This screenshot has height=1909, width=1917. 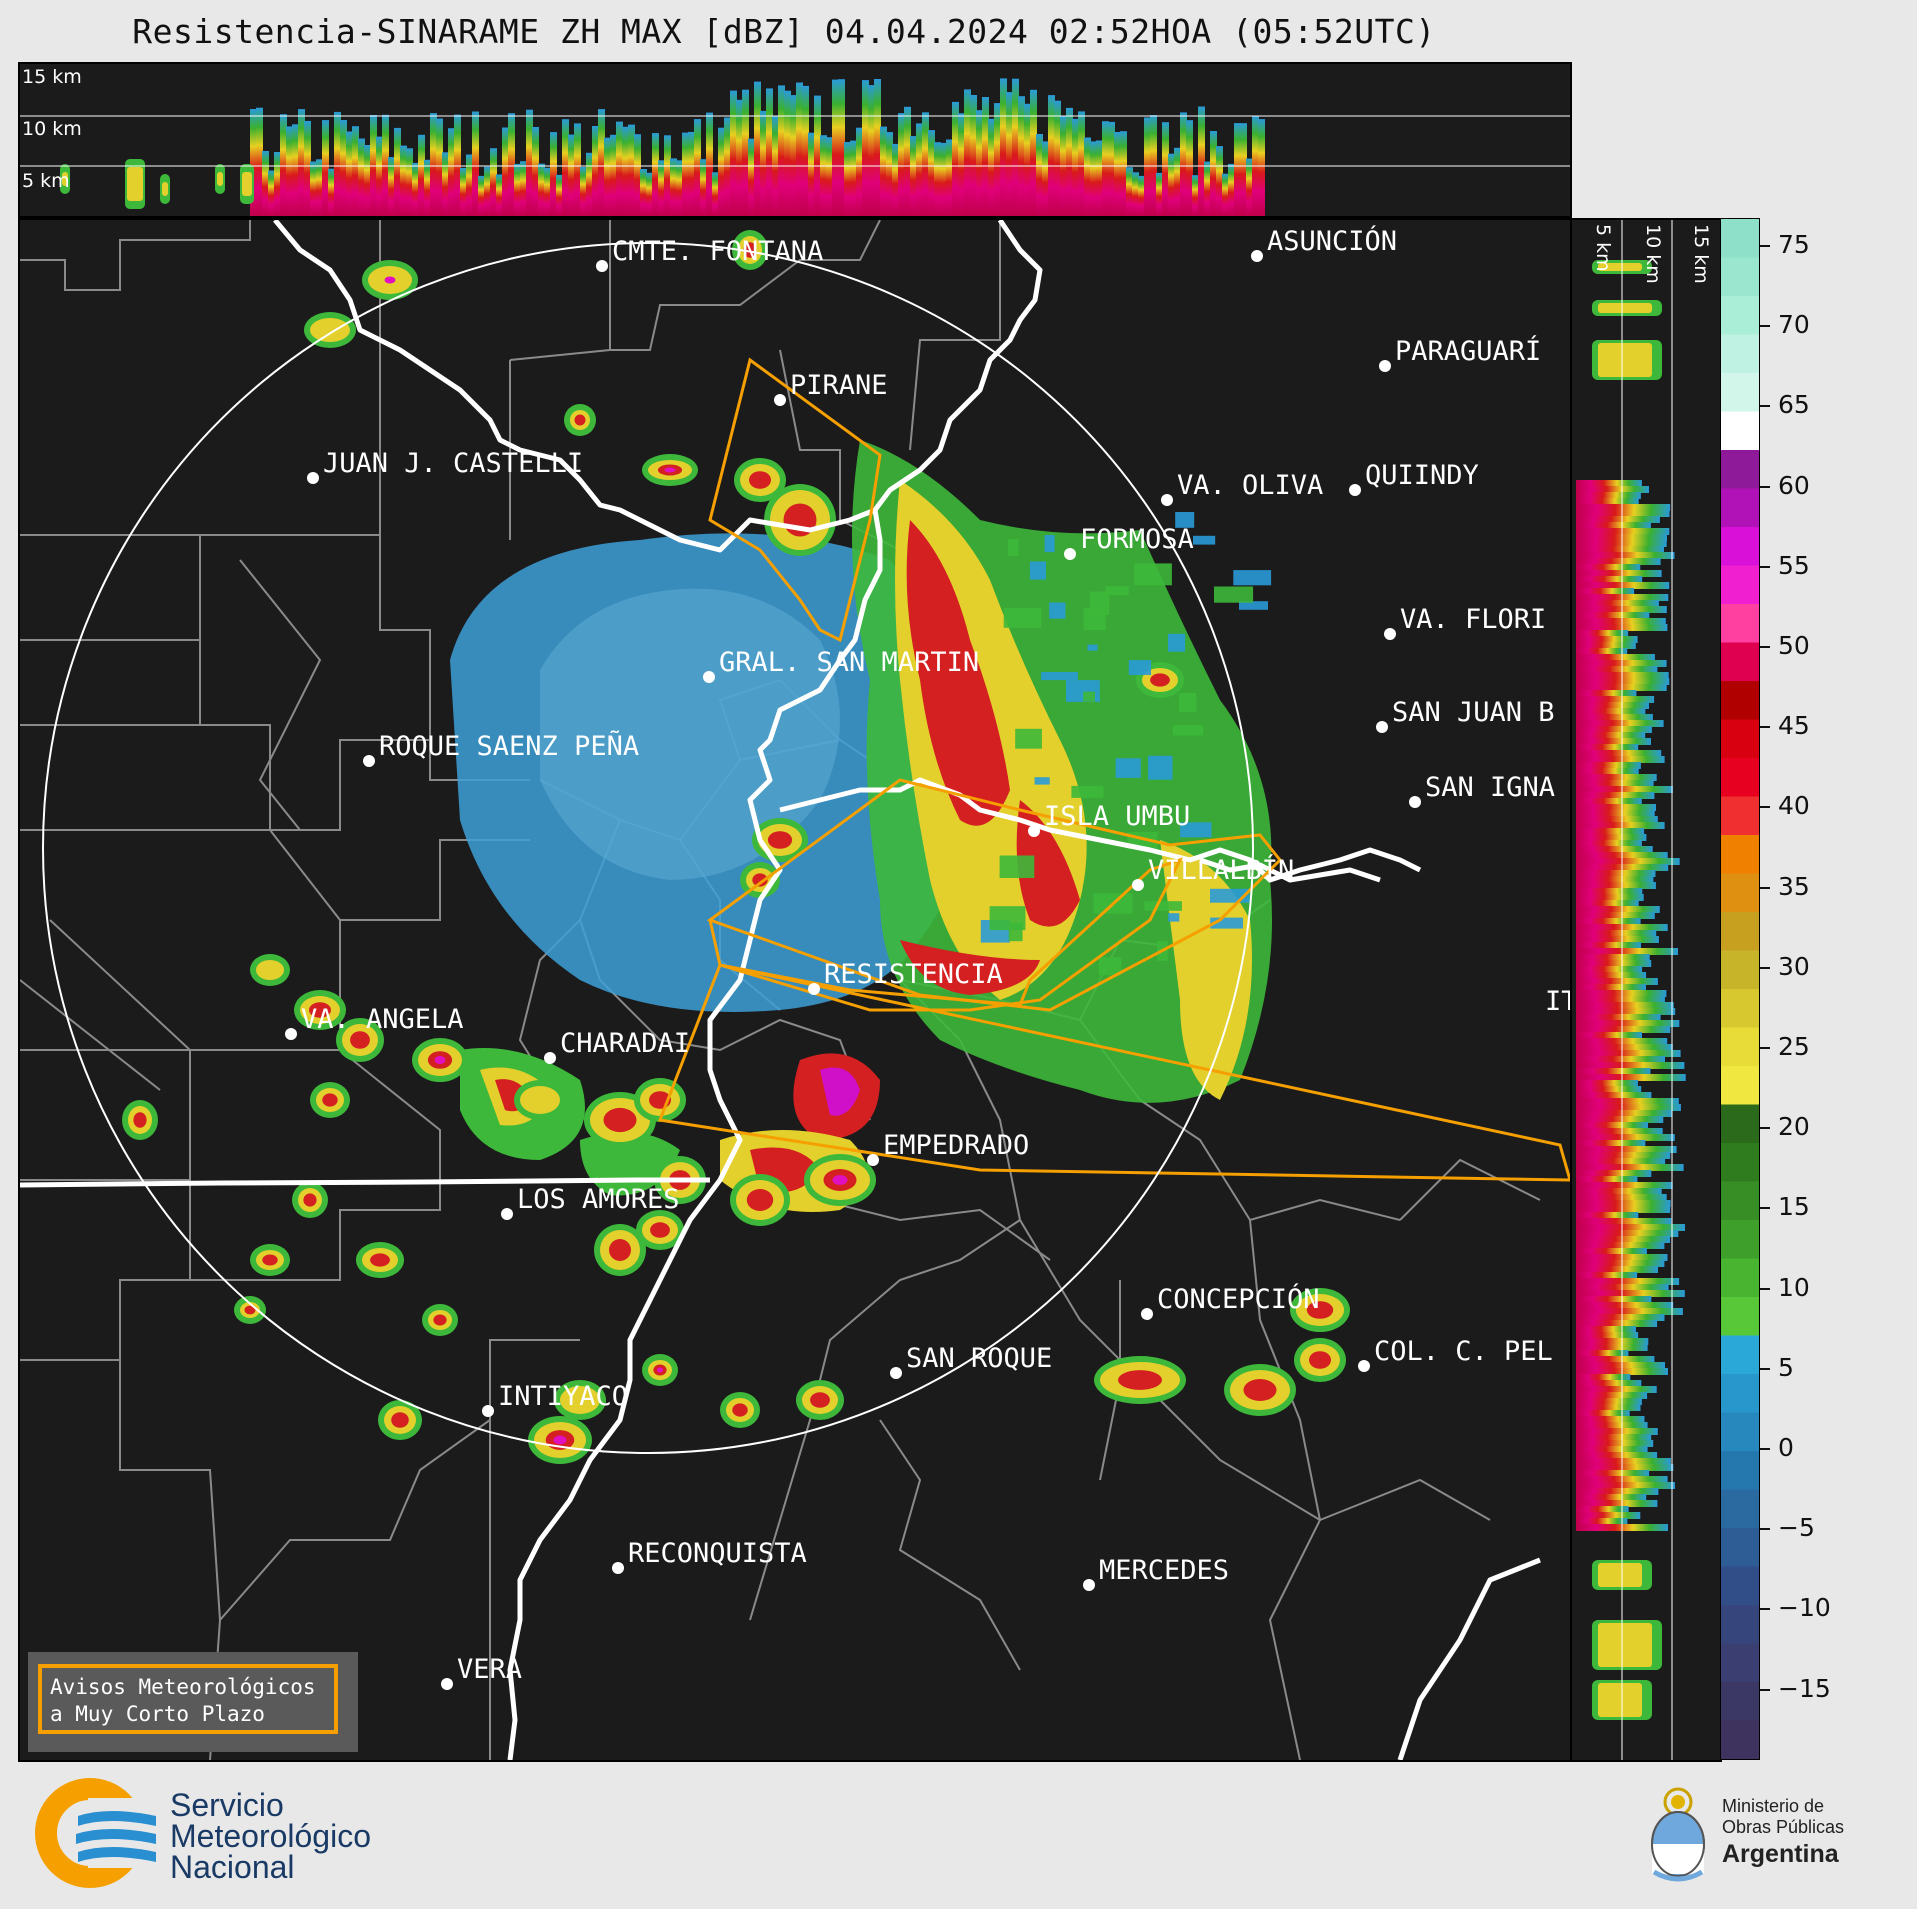 I want to click on warning-legend: Avisos Meteorológicos a Muy Corto Plazo, so click(x=193, y=1702).